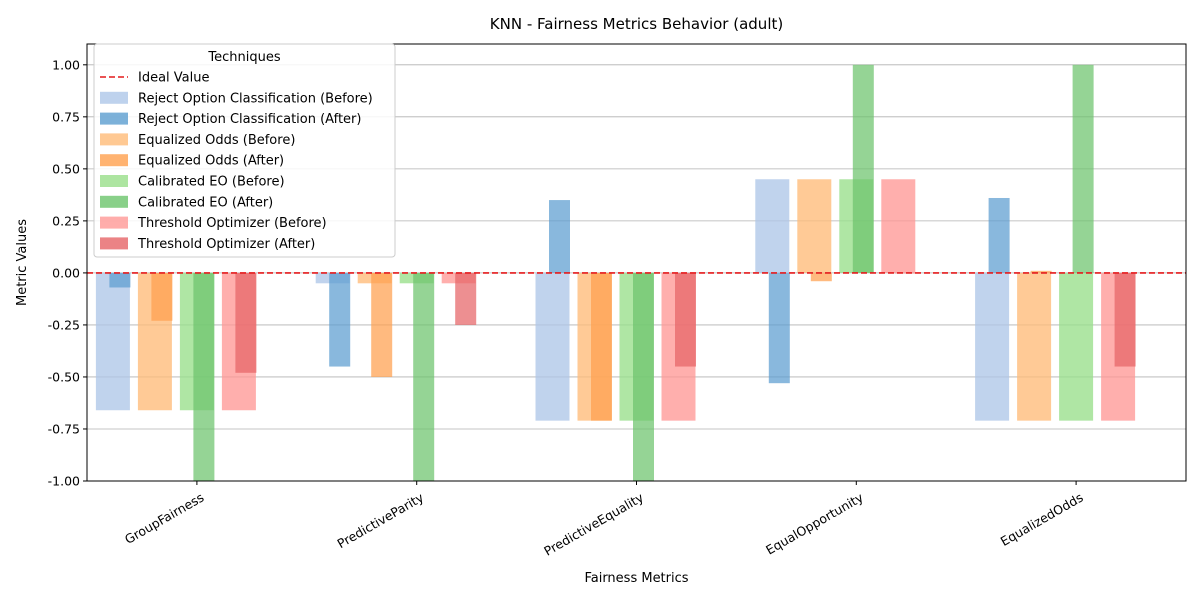 The width and height of the screenshot is (1200, 600). What do you see at coordinates (232, 223) in the screenshot?
I see `legend-label: Threshold Optimizer (Before)` at bounding box center [232, 223].